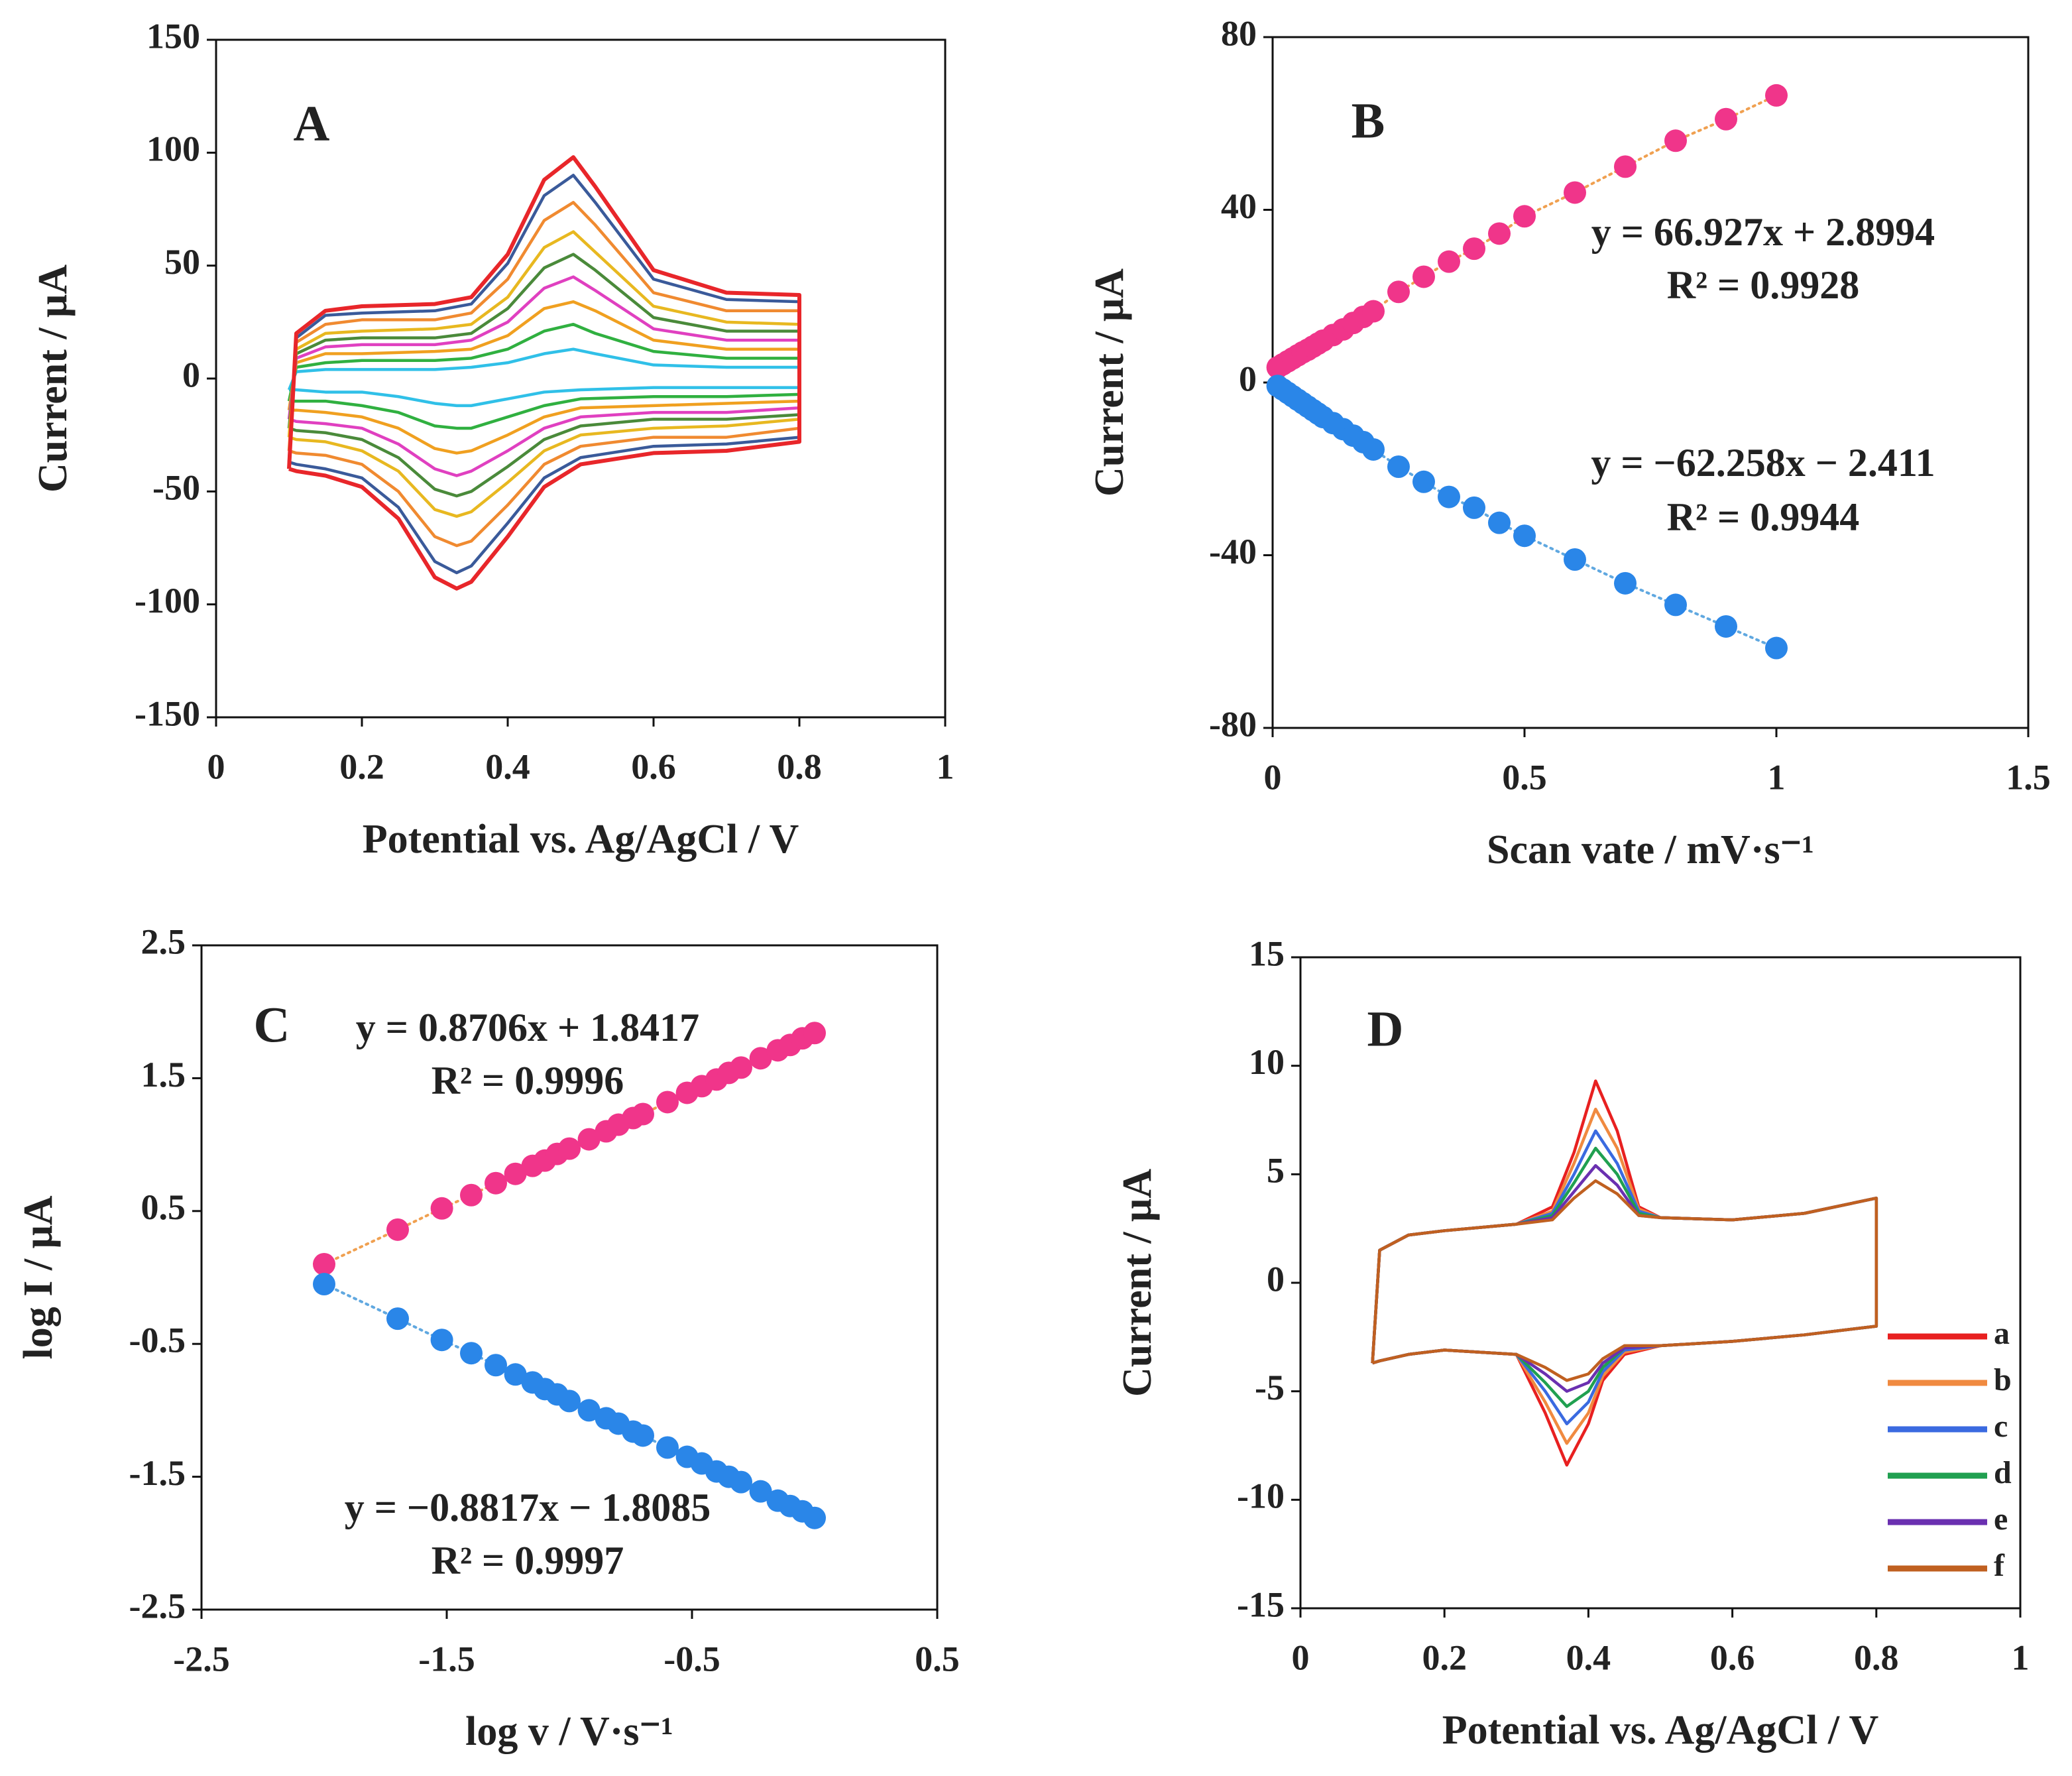 The height and width of the screenshot is (1776, 2072). What do you see at coordinates (163, 941) in the screenshot?
I see `y-tick-label: 2.5` at bounding box center [163, 941].